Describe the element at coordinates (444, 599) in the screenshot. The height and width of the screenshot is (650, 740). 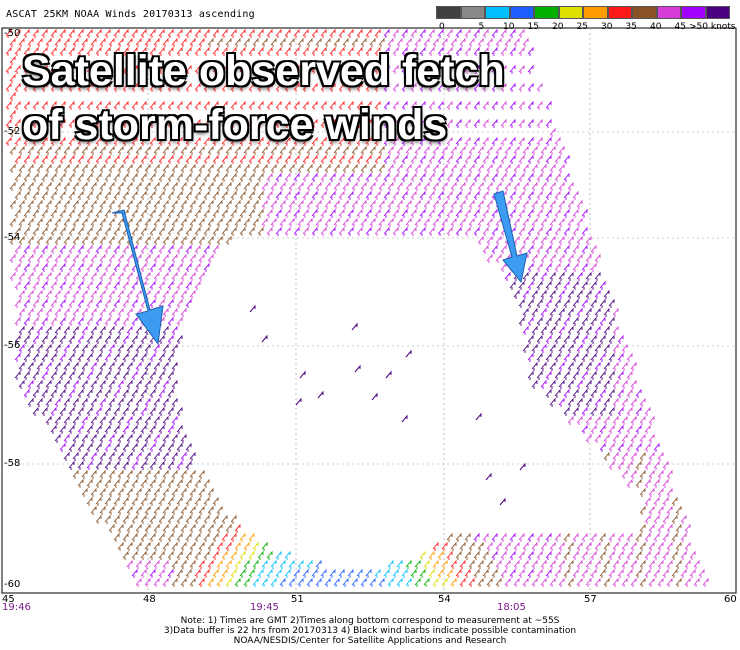
I see `x-tick-label: 54` at that location.